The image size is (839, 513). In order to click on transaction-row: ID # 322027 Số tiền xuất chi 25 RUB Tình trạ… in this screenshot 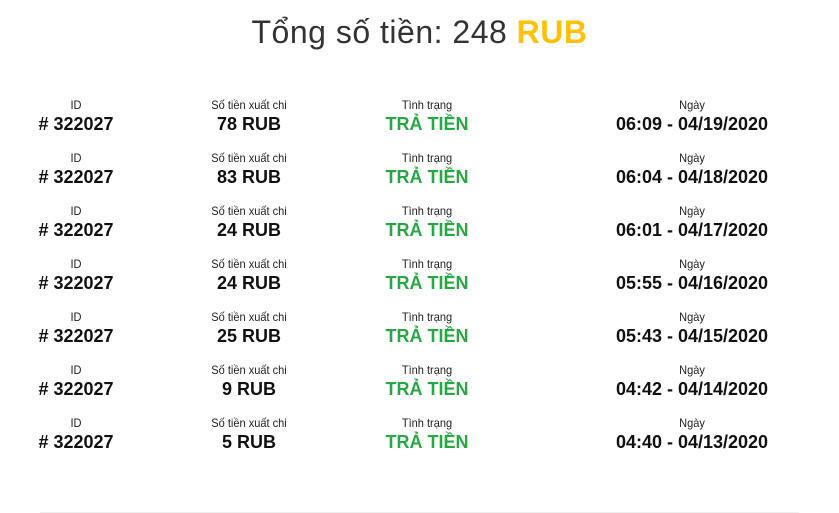, I will do `click(419, 335)`.